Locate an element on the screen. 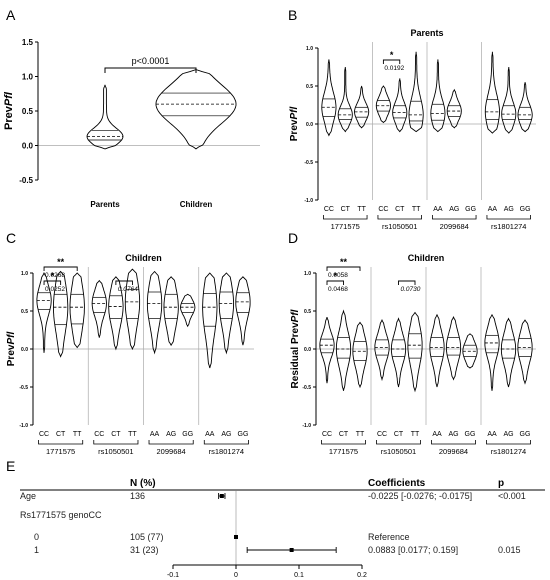  panel-letter: A is located at coordinates (11, 15).